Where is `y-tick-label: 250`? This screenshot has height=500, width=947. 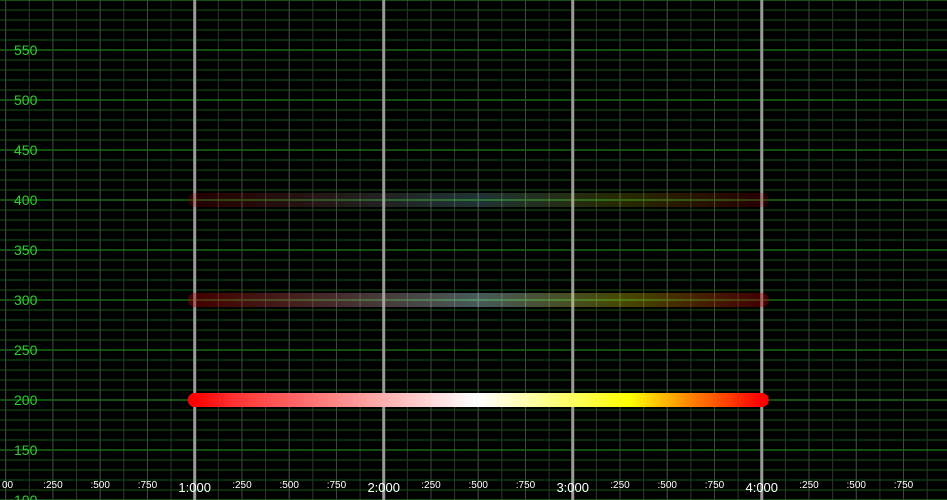
y-tick-label: 250 is located at coordinates (26, 350).